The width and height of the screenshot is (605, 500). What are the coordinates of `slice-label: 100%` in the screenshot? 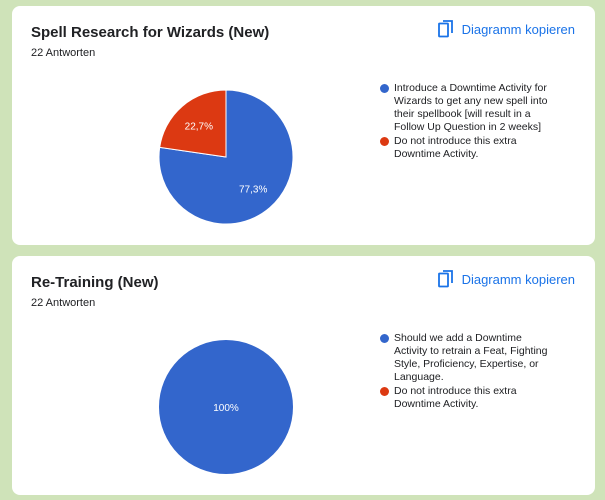 It's located at (226, 408).